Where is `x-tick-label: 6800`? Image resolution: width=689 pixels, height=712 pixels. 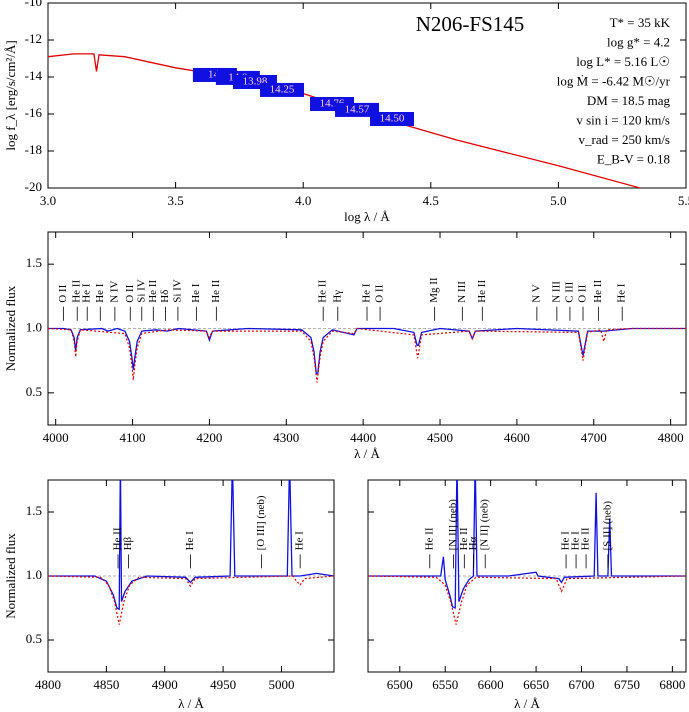 x-tick-label: 6800 is located at coordinates (672, 684).